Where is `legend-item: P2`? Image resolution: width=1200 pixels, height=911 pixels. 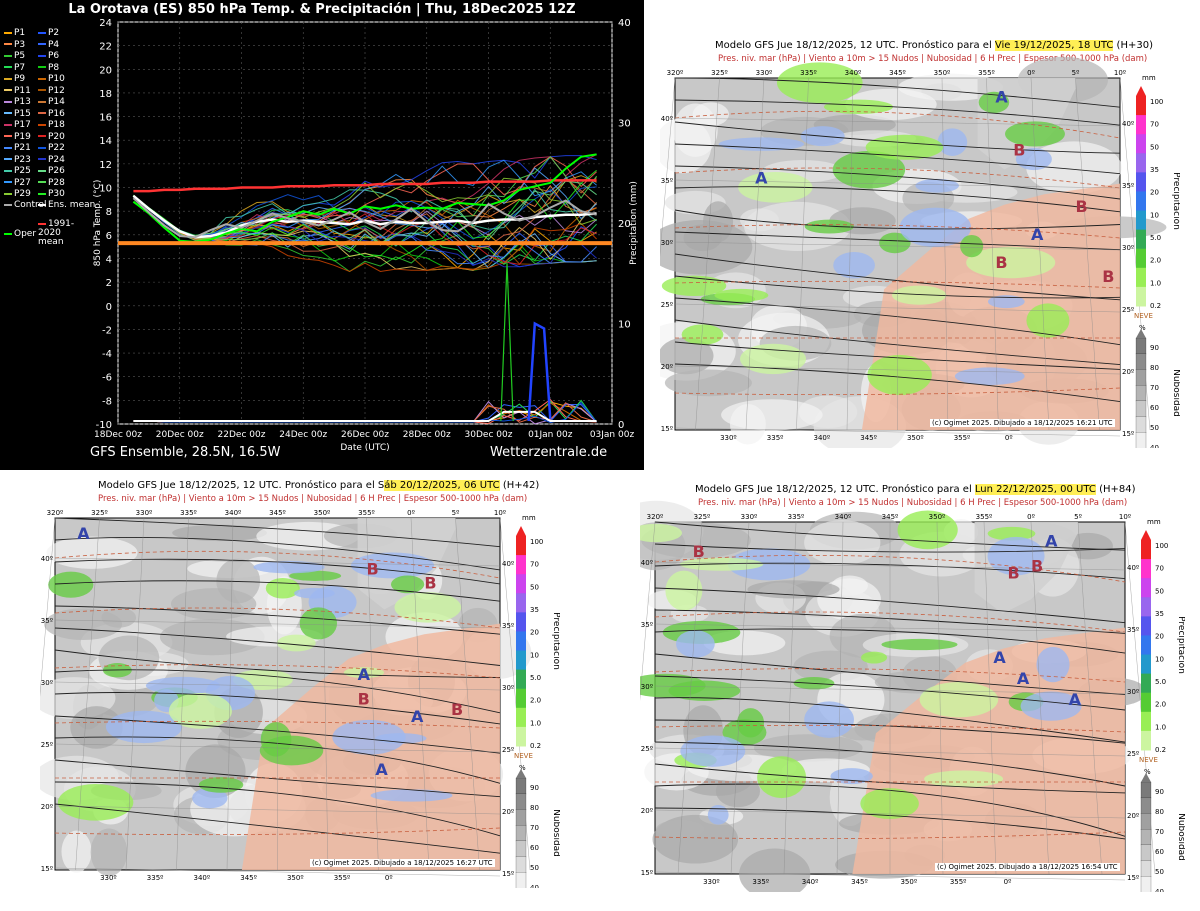
legend-item: P2 is located at coordinates (48, 33).